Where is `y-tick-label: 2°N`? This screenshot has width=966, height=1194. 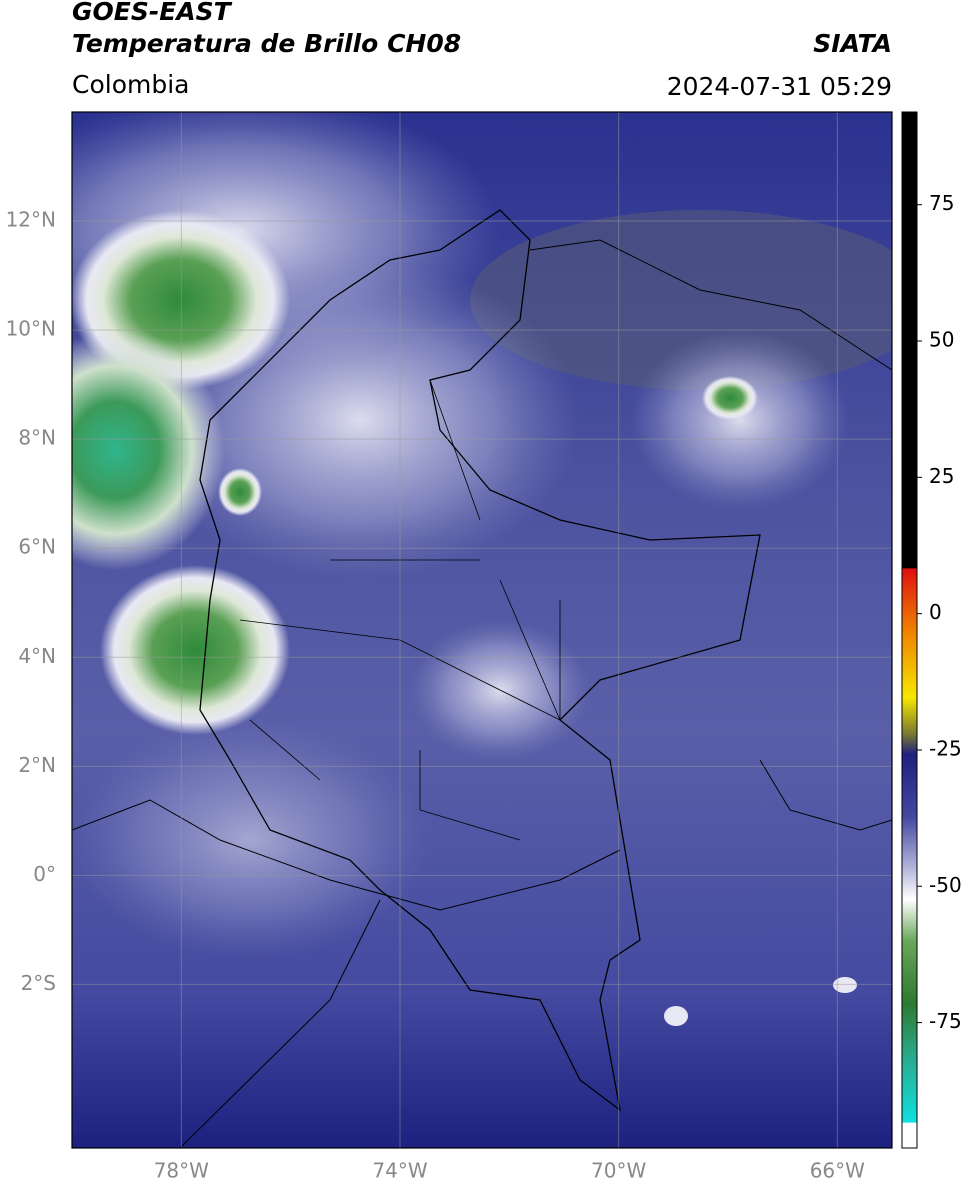
y-tick-label: 2°N is located at coordinates (37, 765).